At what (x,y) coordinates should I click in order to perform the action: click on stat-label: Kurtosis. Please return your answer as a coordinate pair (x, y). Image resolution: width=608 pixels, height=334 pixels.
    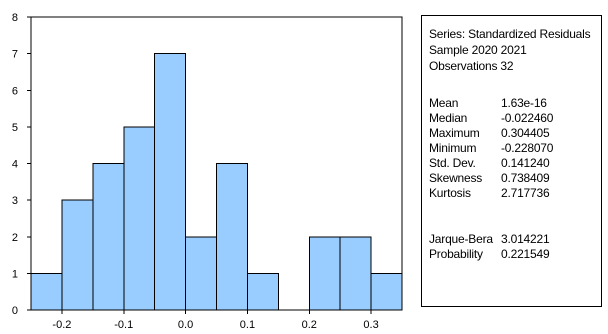
    Looking at the image, I should click on (450, 193).